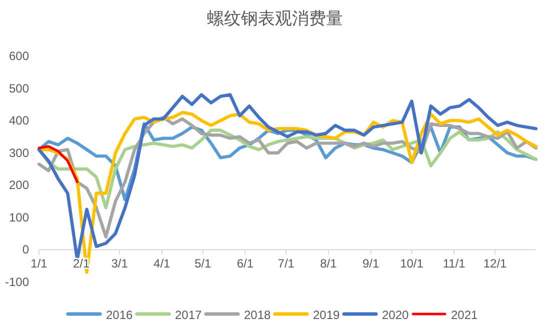  I want to click on y-tick-label: 100, so click(19, 217).